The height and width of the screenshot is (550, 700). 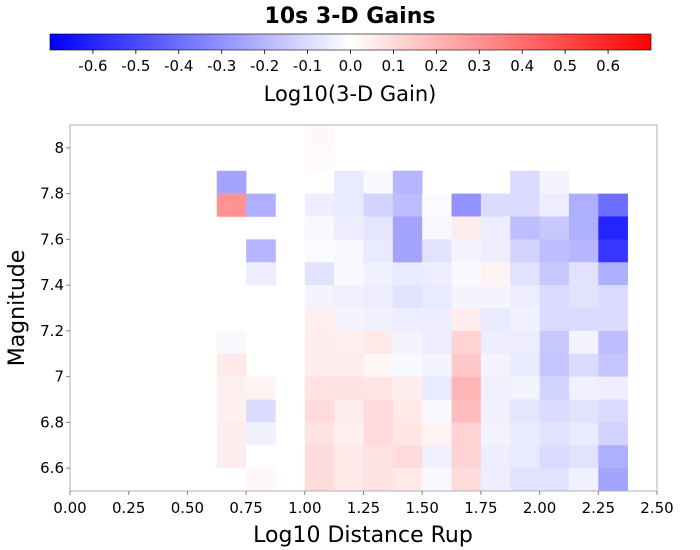 What do you see at coordinates (92, 66) in the screenshot?
I see `colorbar-tick-label: -0.6` at bounding box center [92, 66].